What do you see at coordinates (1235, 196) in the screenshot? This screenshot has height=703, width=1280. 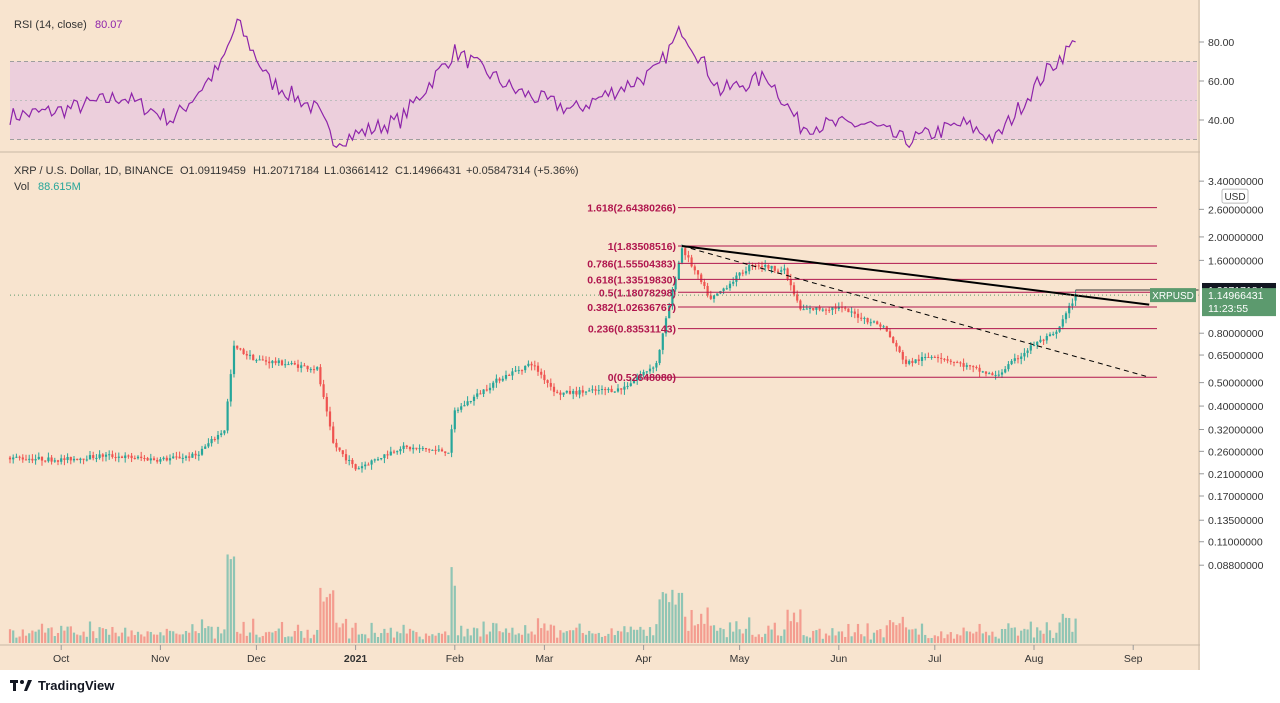 I see `currency-tag` at bounding box center [1235, 196].